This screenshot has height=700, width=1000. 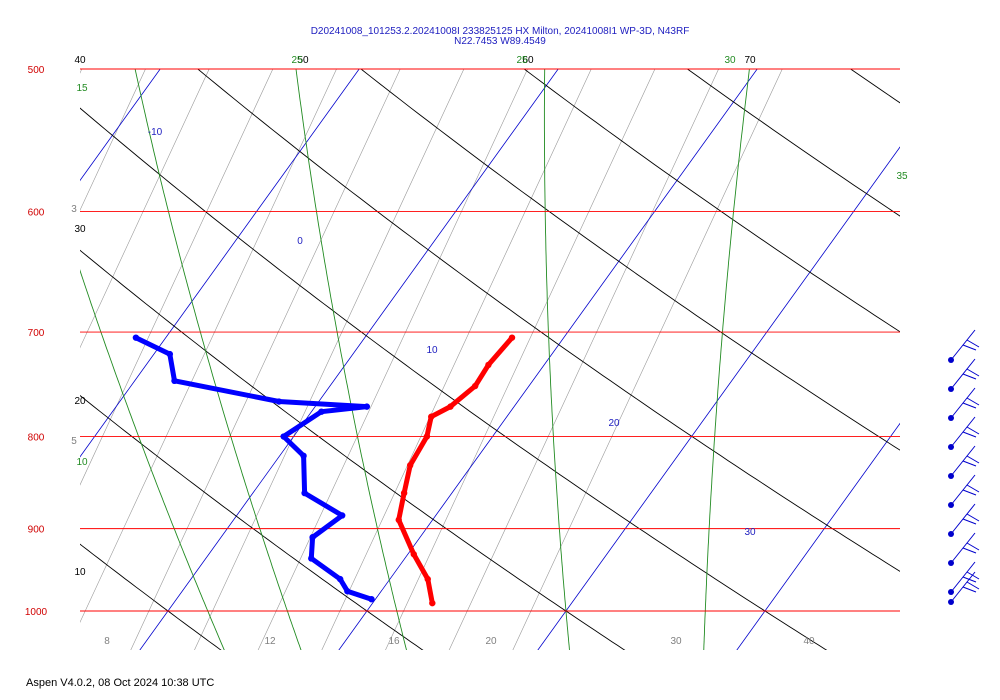 What do you see at coordinates (82, 88) in the screenshot?
I see `moist-adiabat-label: 15` at bounding box center [82, 88].